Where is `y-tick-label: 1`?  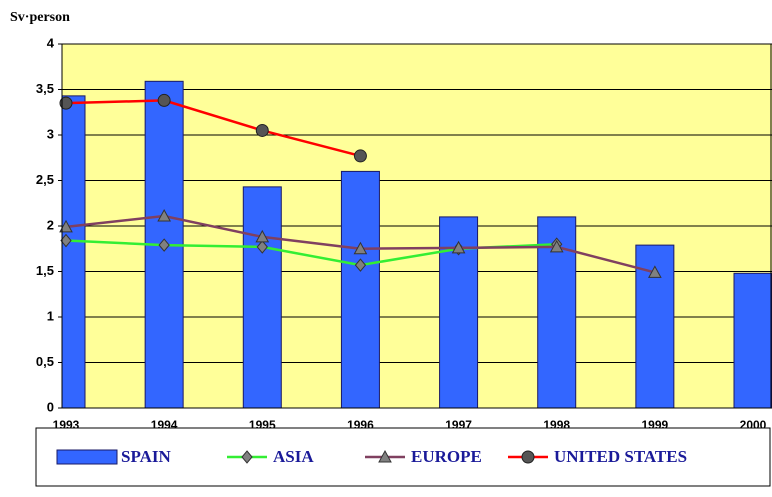
y-tick-label: 1 is located at coordinates (50, 315).